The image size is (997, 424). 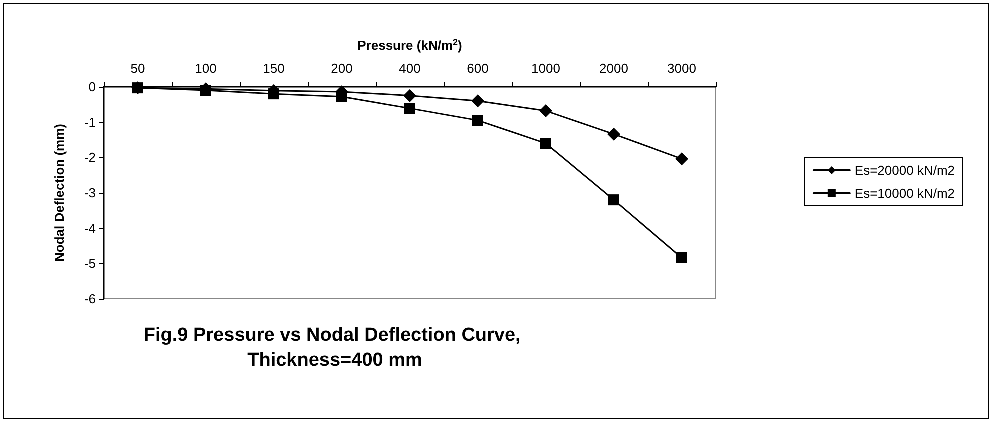 I want to click on x-tick-label: 150, so click(x=274, y=68).